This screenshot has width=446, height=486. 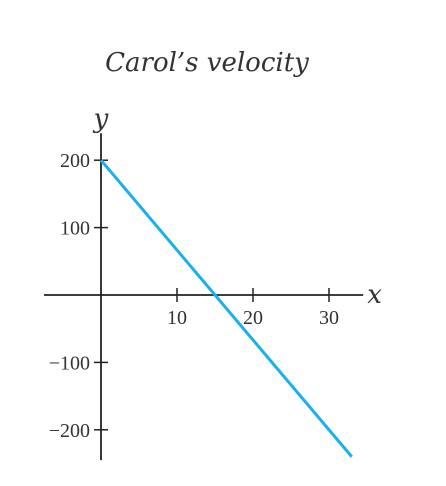 What do you see at coordinates (69, 431) in the screenshot?
I see `y-tick-label: −200` at bounding box center [69, 431].